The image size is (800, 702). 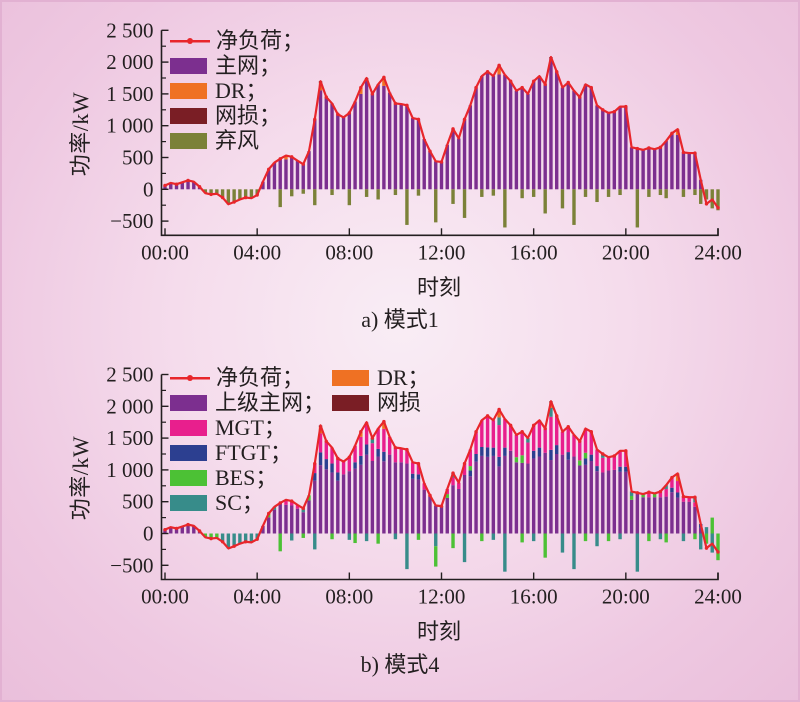 I want to click on legend-chart2-col2: DR； 网损, so click(x=381, y=390).